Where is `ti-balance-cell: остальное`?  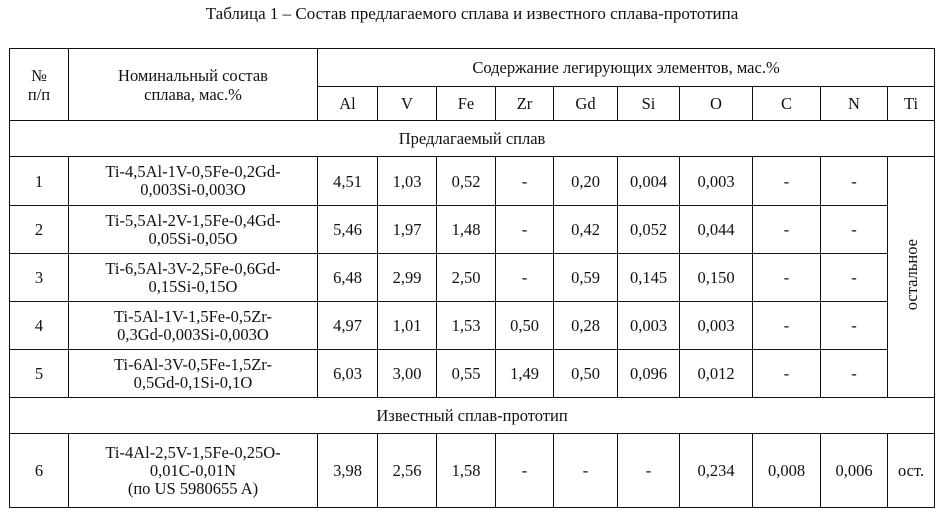
ti-balance-cell: остальное is located at coordinates (911, 277).